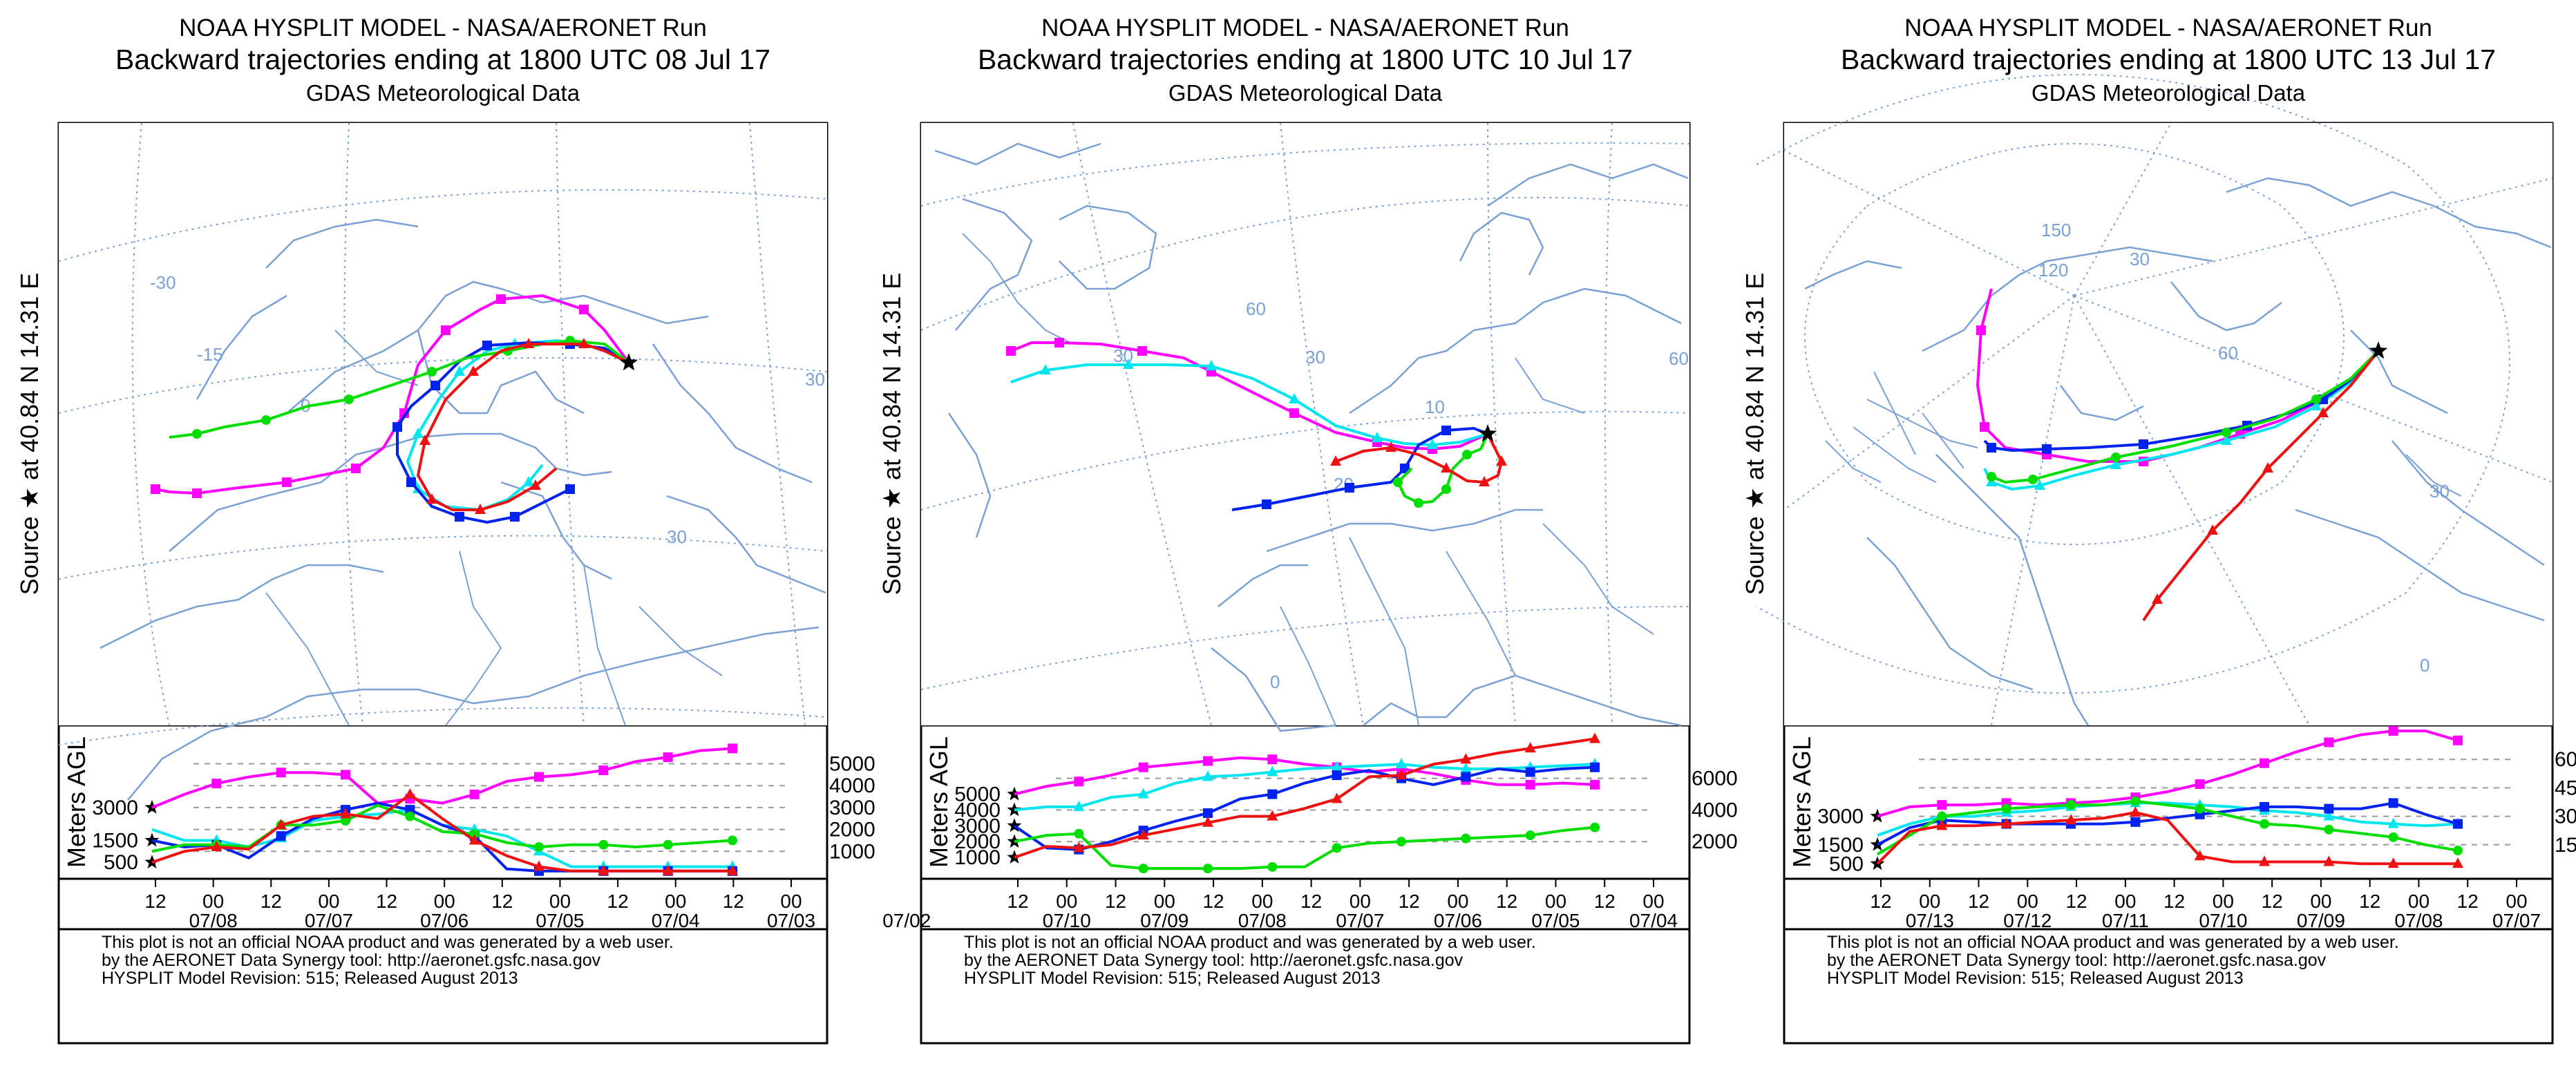 Image resolution: width=2576 pixels, height=1066 pixels. What do you see at coordinates (1846, 864) in the screenshot?
I see `y-left-tick-label: 500` at bounding box center [1846, 864].